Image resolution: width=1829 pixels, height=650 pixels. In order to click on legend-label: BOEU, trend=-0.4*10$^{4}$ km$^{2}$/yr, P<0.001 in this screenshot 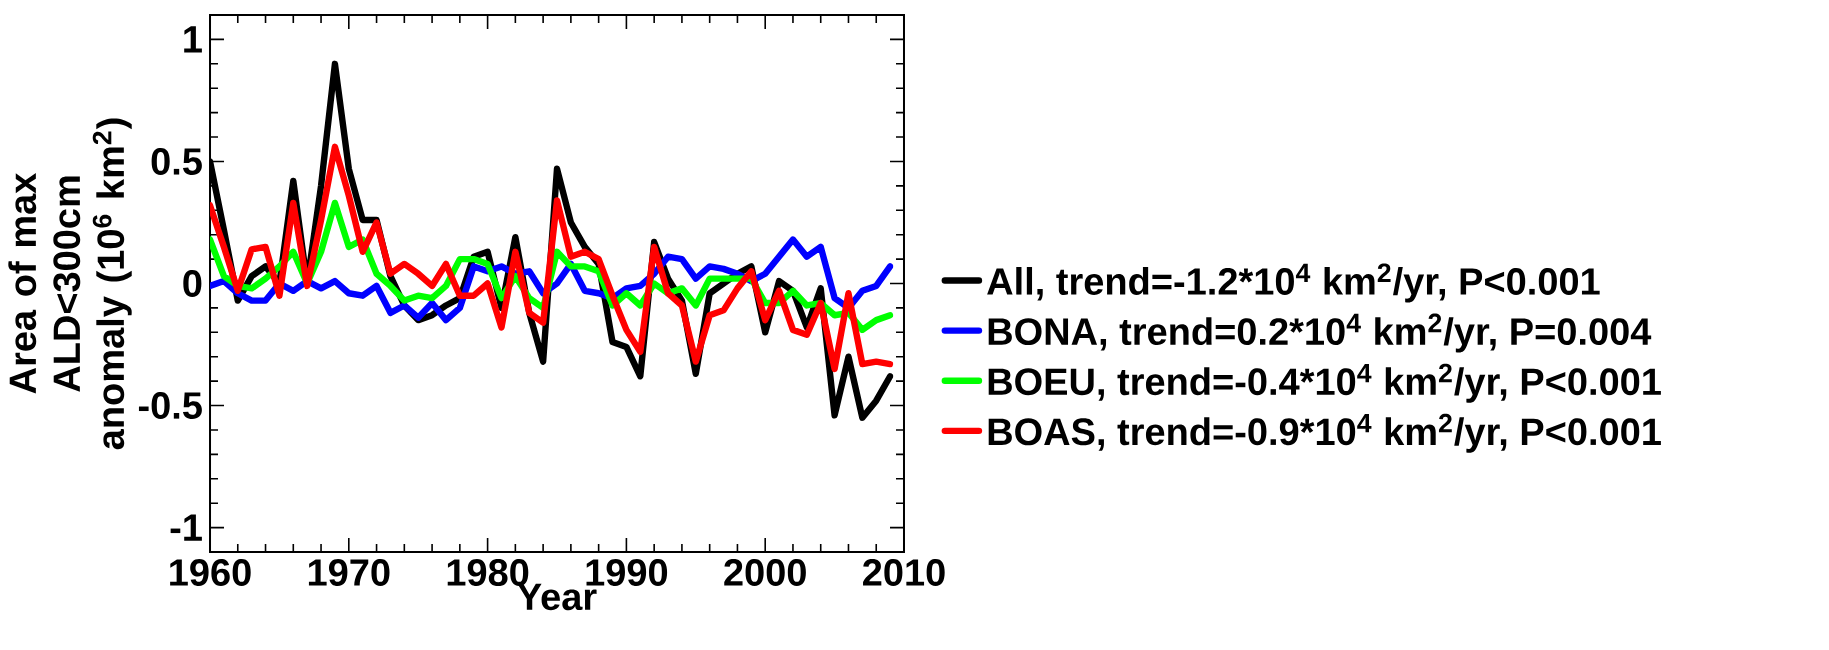, I will do `click(1324, 383)`.